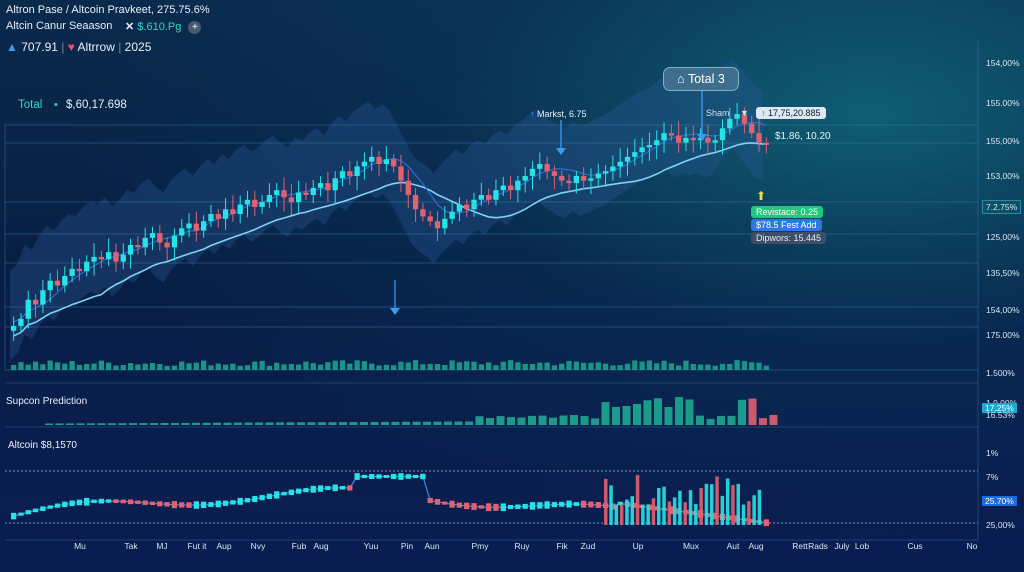 The image size is (1024, 572). Describe the element at coordinates (1000, 373) in the screenshot. I see `y-tick-label: 1.500%` at that location.